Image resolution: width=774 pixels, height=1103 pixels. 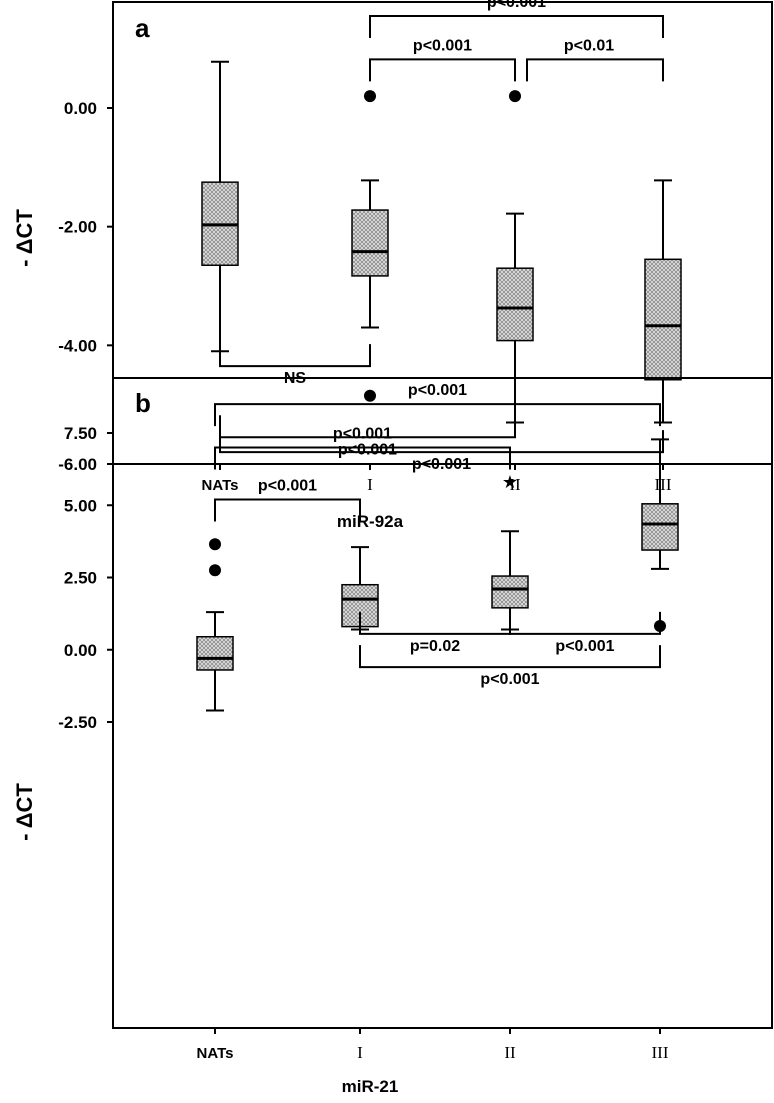 I want to click on x-axis-label: miR-21, so click(x=370, y=1086).